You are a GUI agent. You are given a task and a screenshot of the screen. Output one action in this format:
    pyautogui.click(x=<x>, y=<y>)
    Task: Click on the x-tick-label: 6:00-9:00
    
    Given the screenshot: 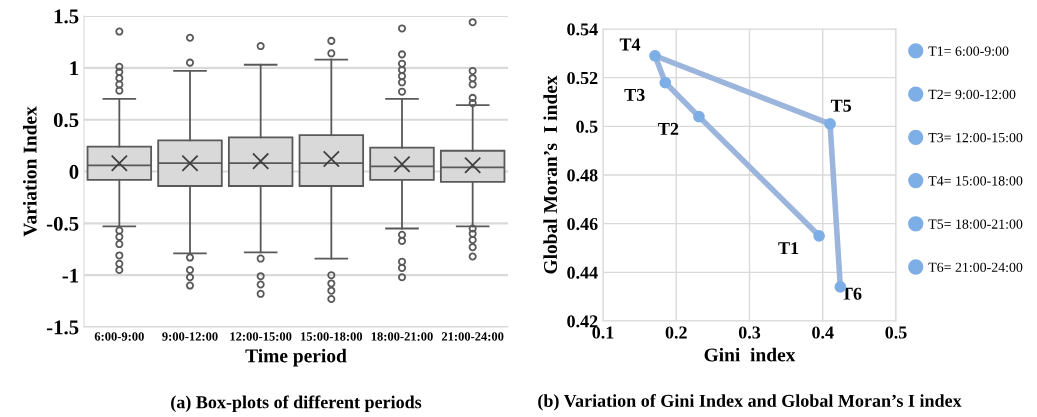 What is the action you would take?
    pyautogui.click(x=119, y=336)
    